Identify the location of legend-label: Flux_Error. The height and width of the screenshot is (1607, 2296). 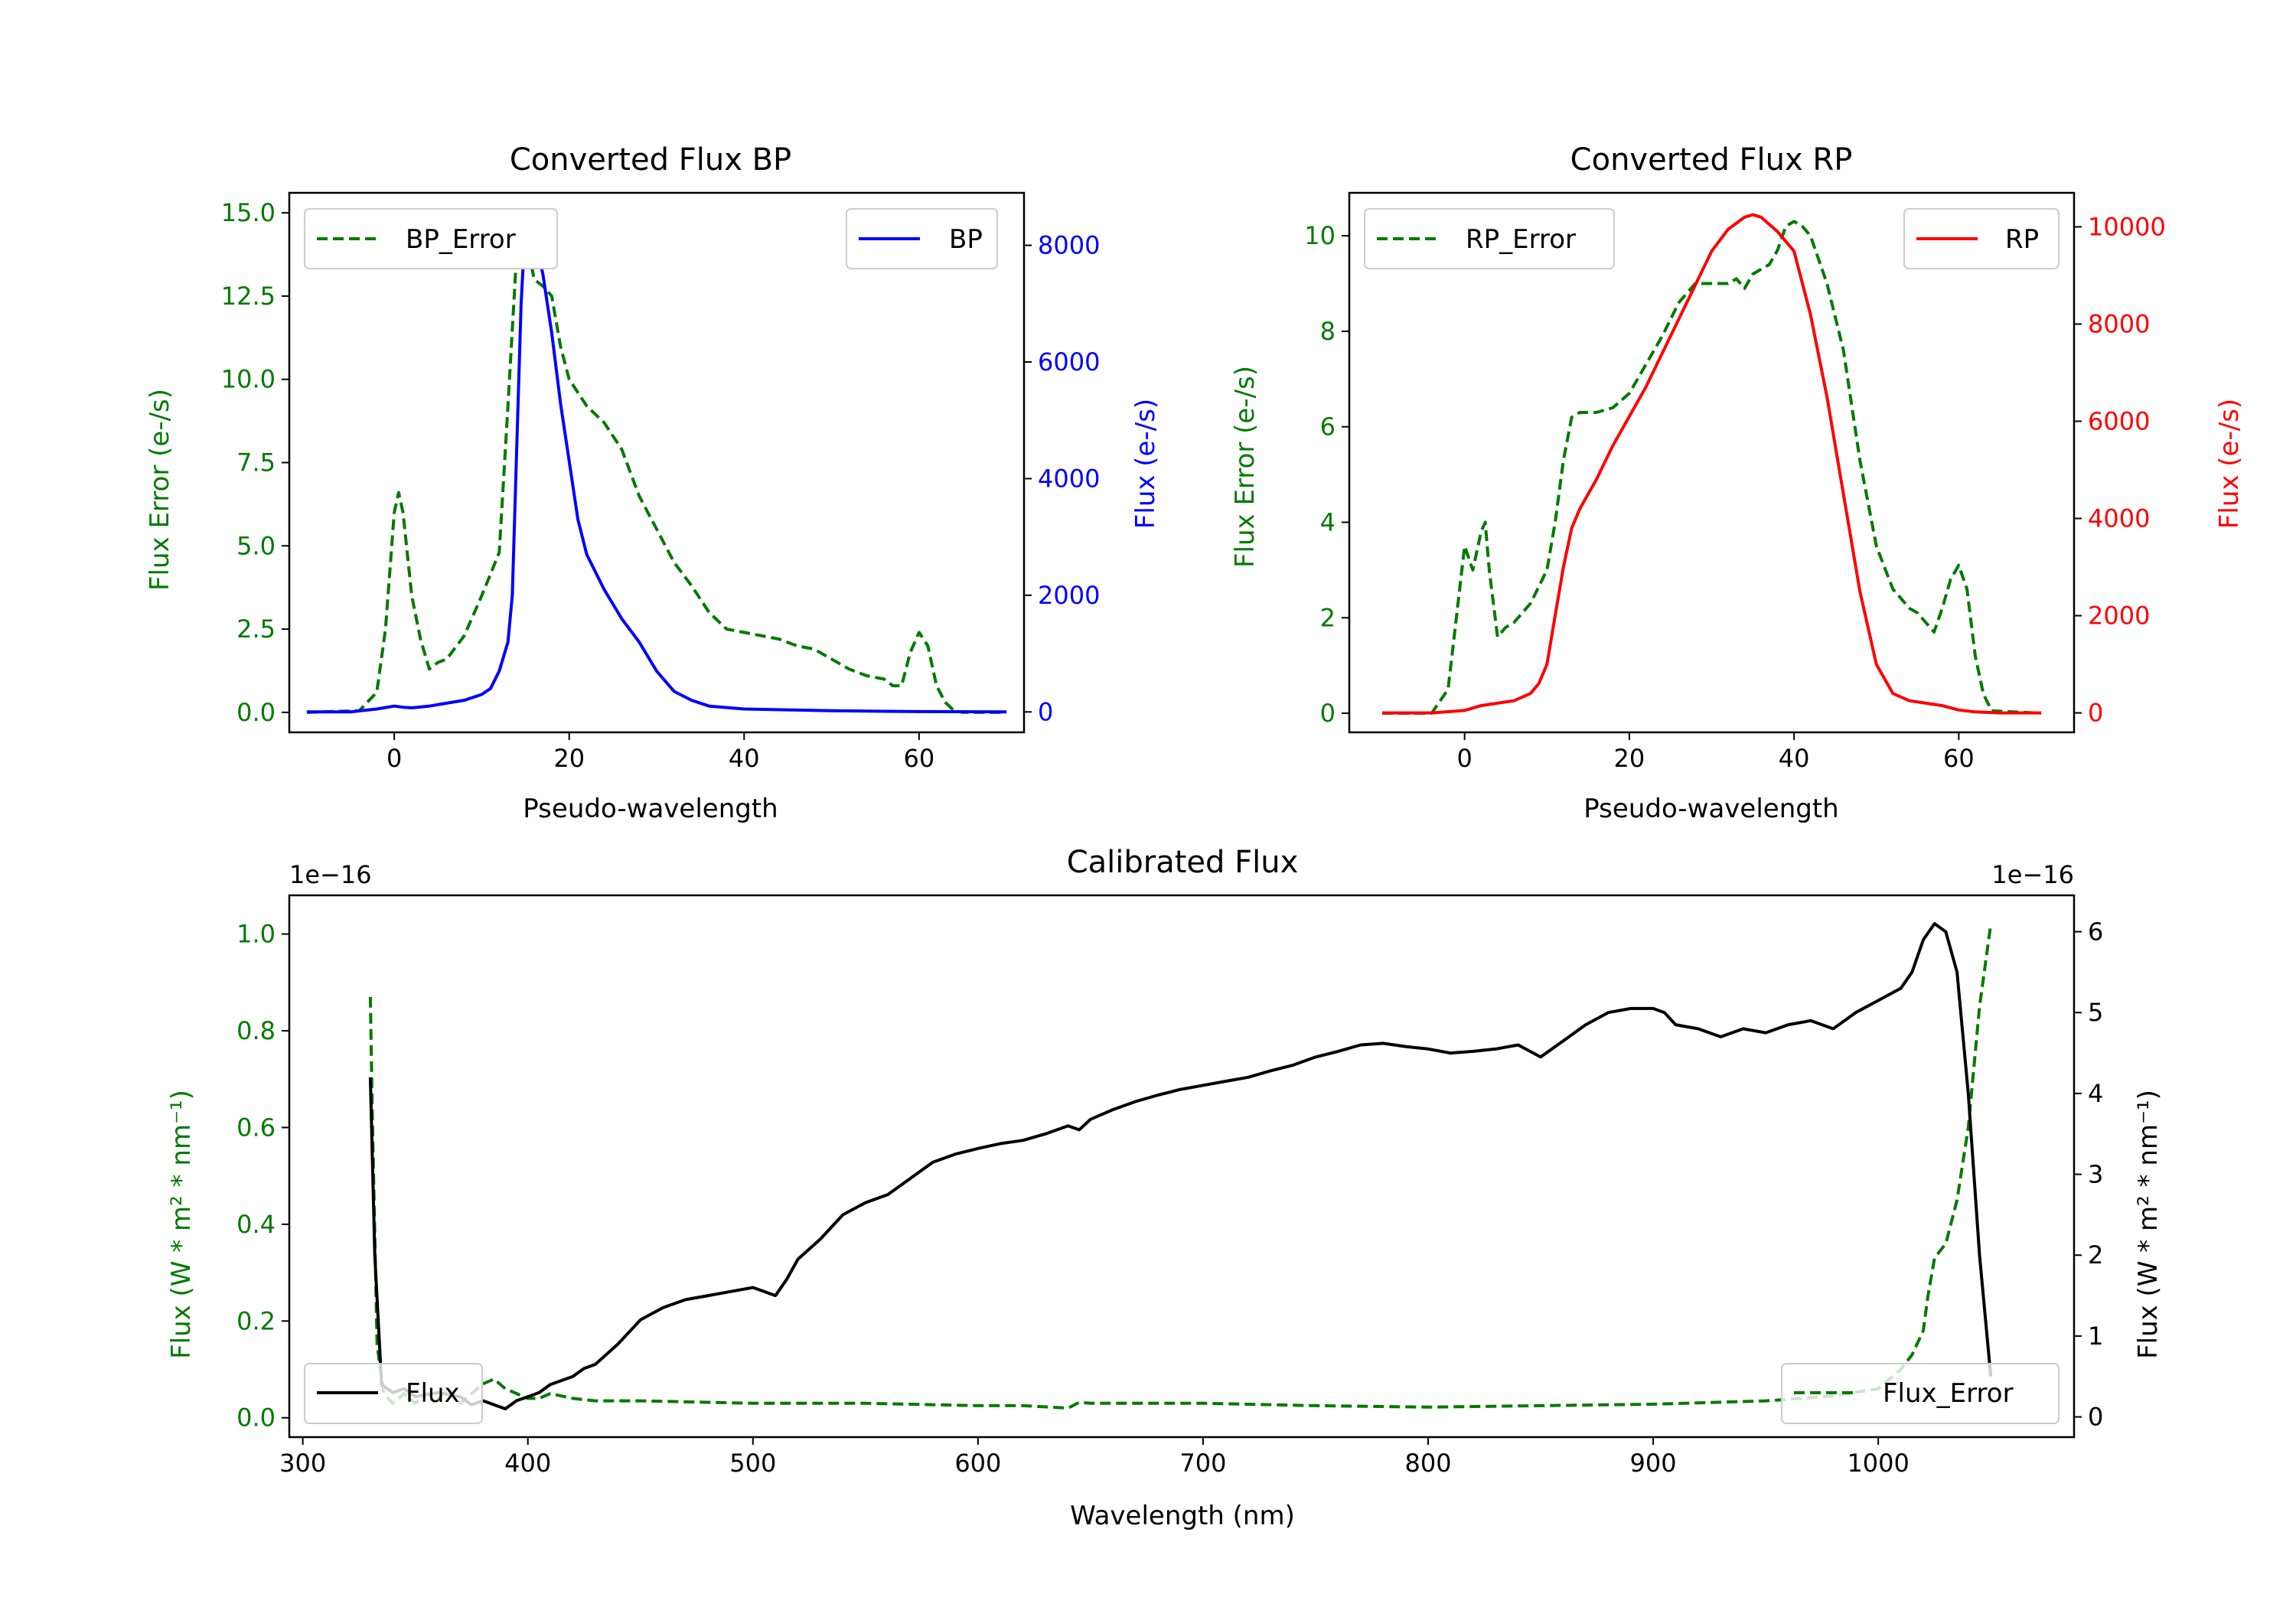
(1948, 1393).